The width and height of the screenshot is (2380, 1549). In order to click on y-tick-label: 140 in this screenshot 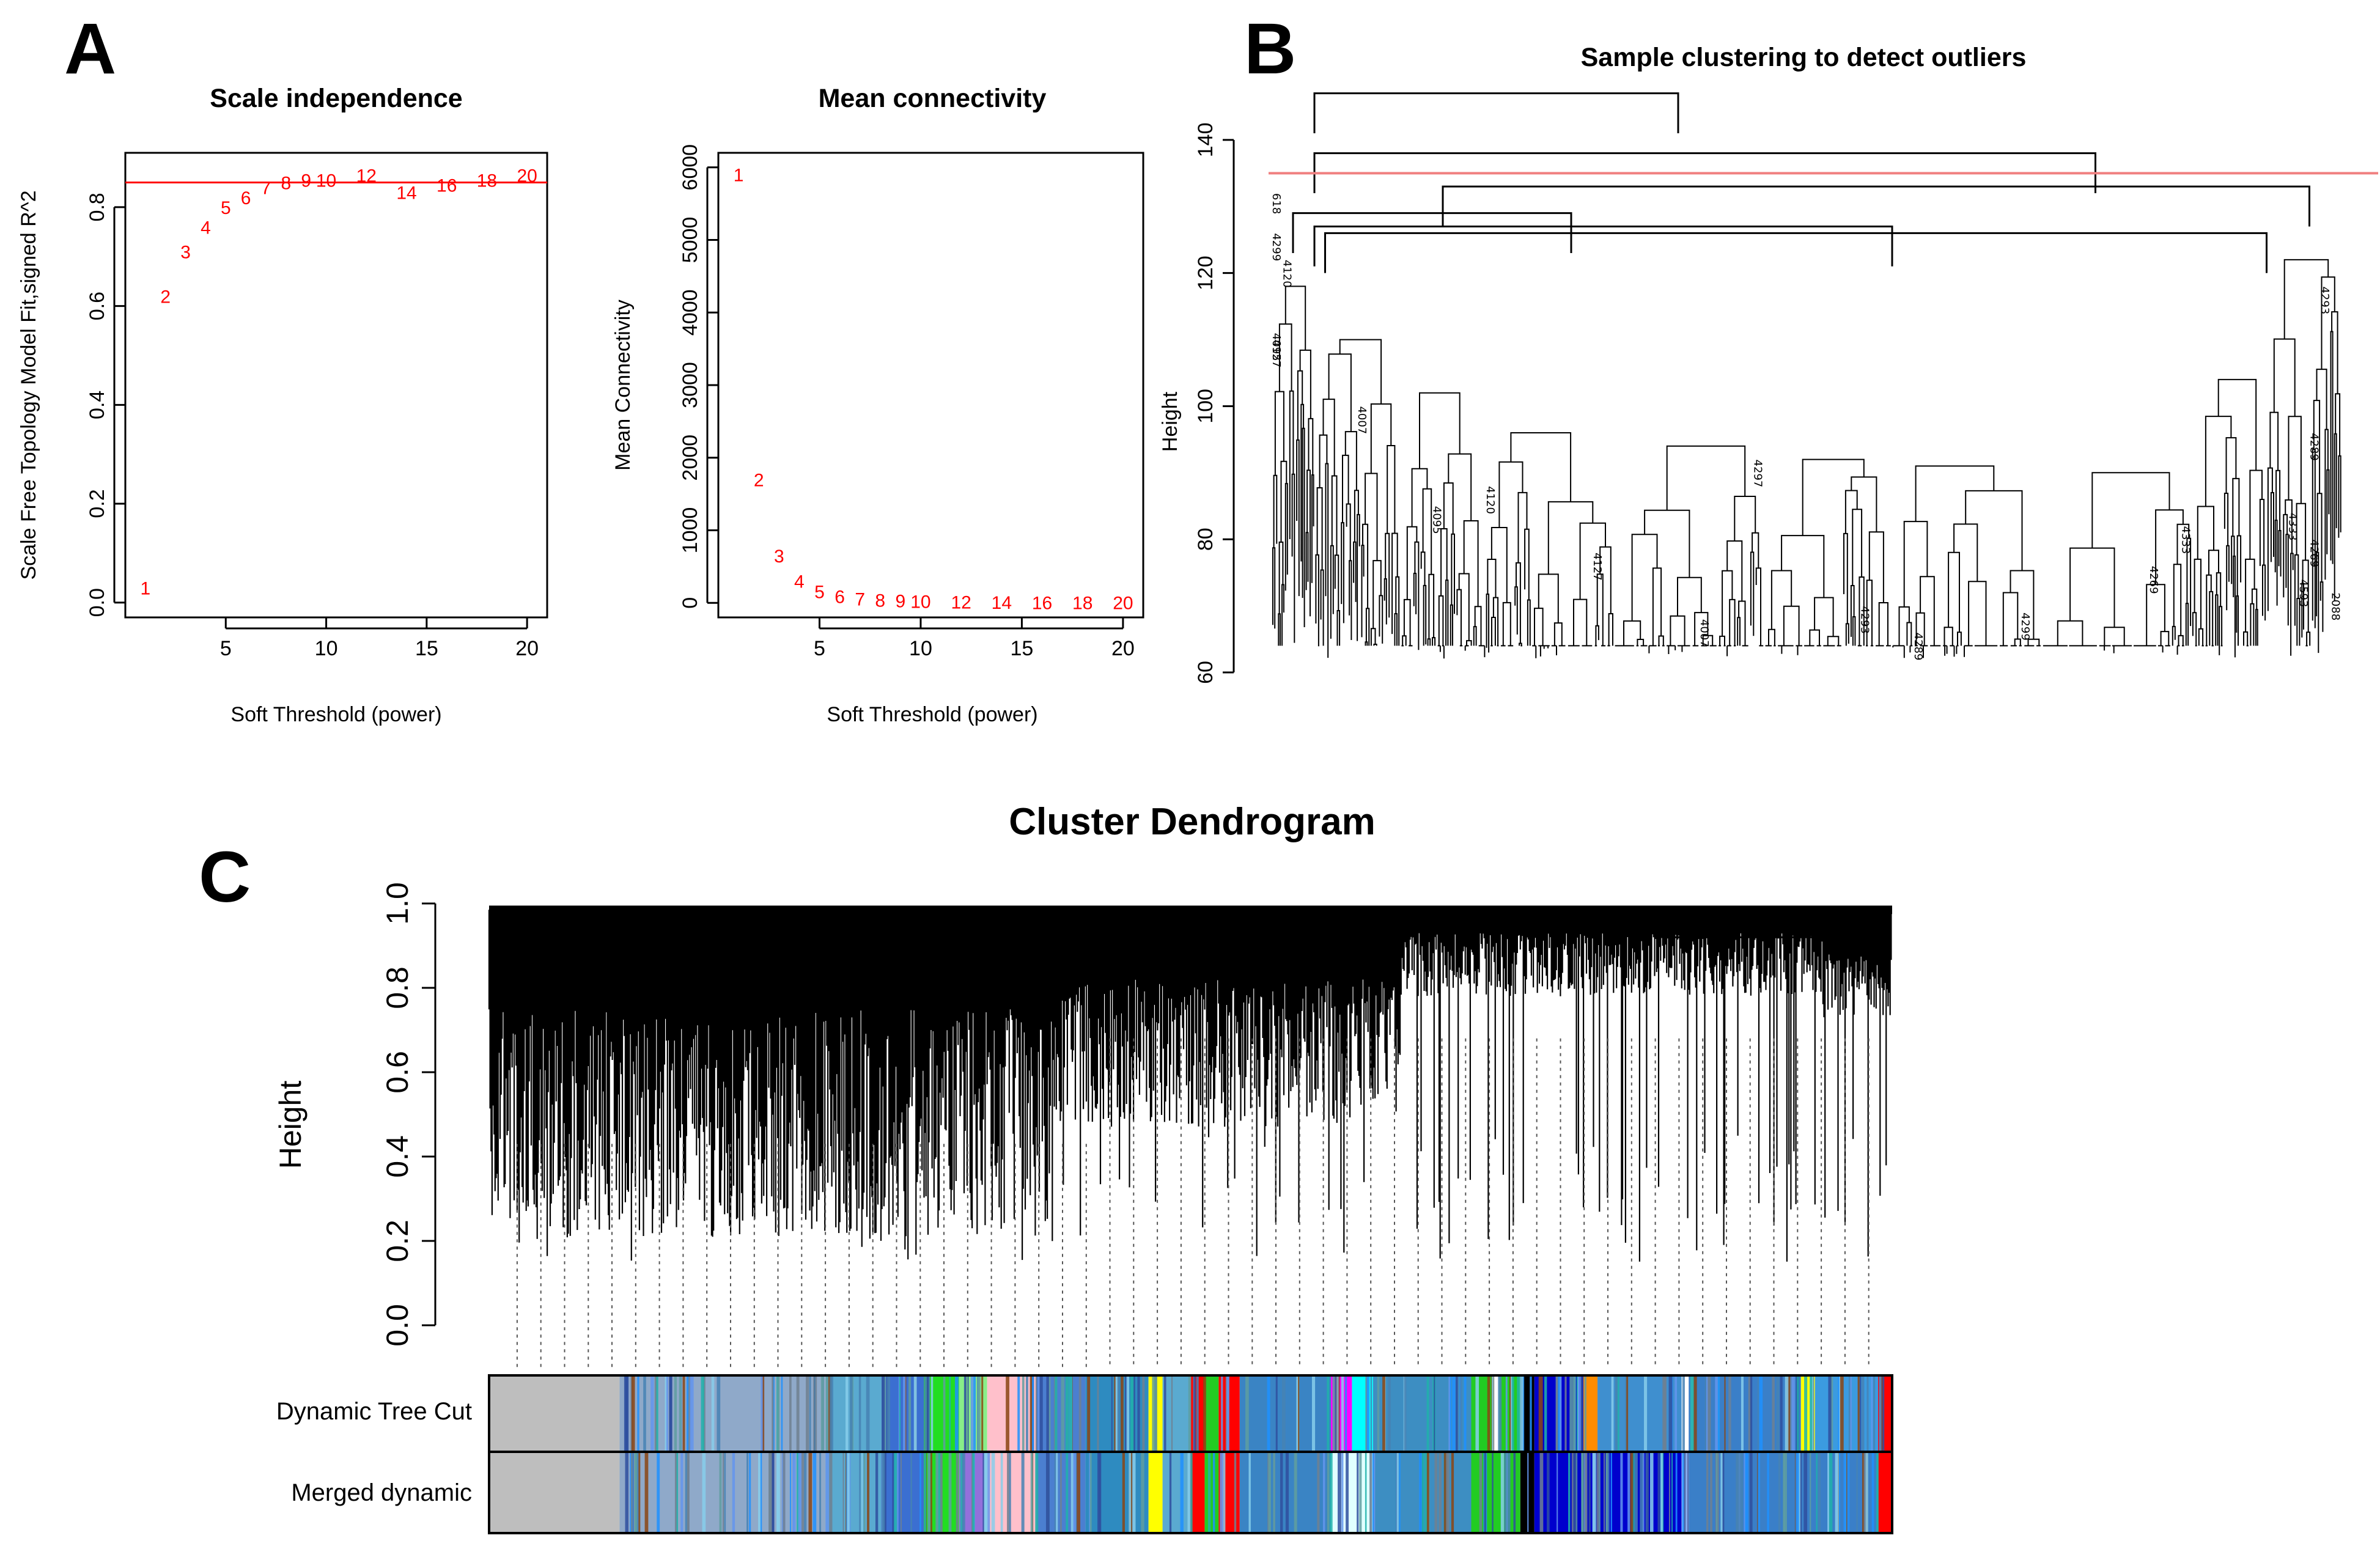, I will do `click(1205, 140)`.